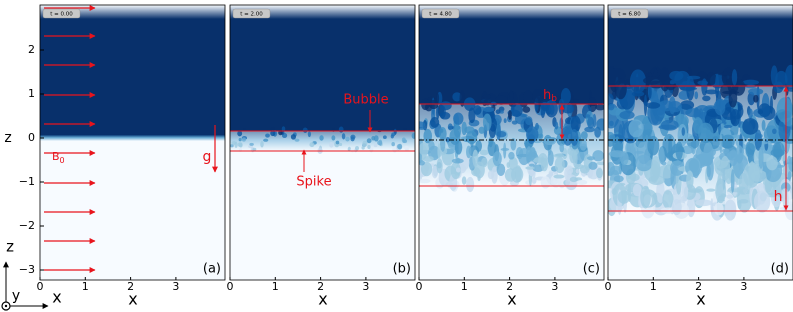 This screenshot has width=793, height=312. Describe the element at coordinates (629, 13) in the screenshot. I see `time-box` at that location.